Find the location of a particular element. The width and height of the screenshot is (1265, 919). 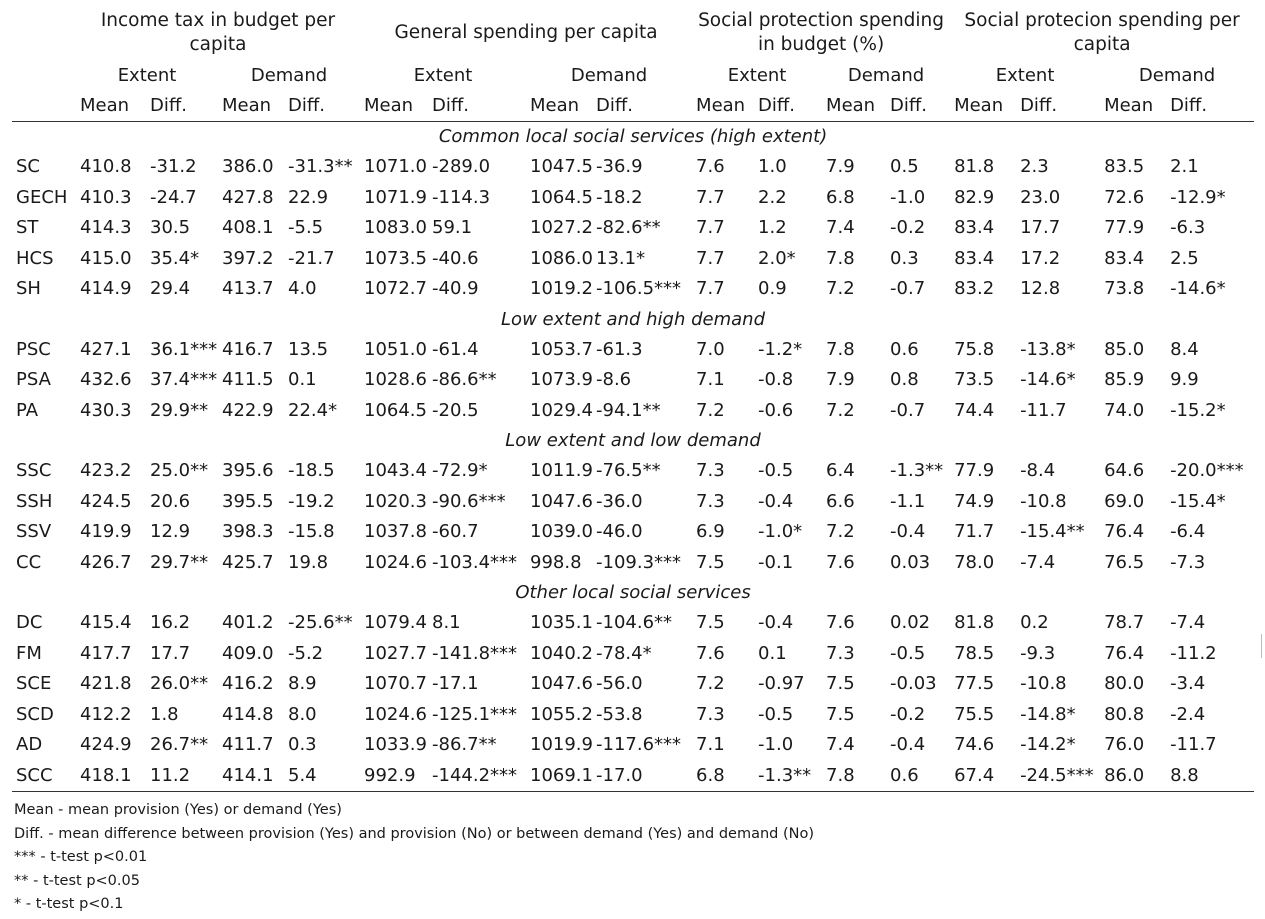

table-cell: 81.8 is located at coordinates (974, 622).